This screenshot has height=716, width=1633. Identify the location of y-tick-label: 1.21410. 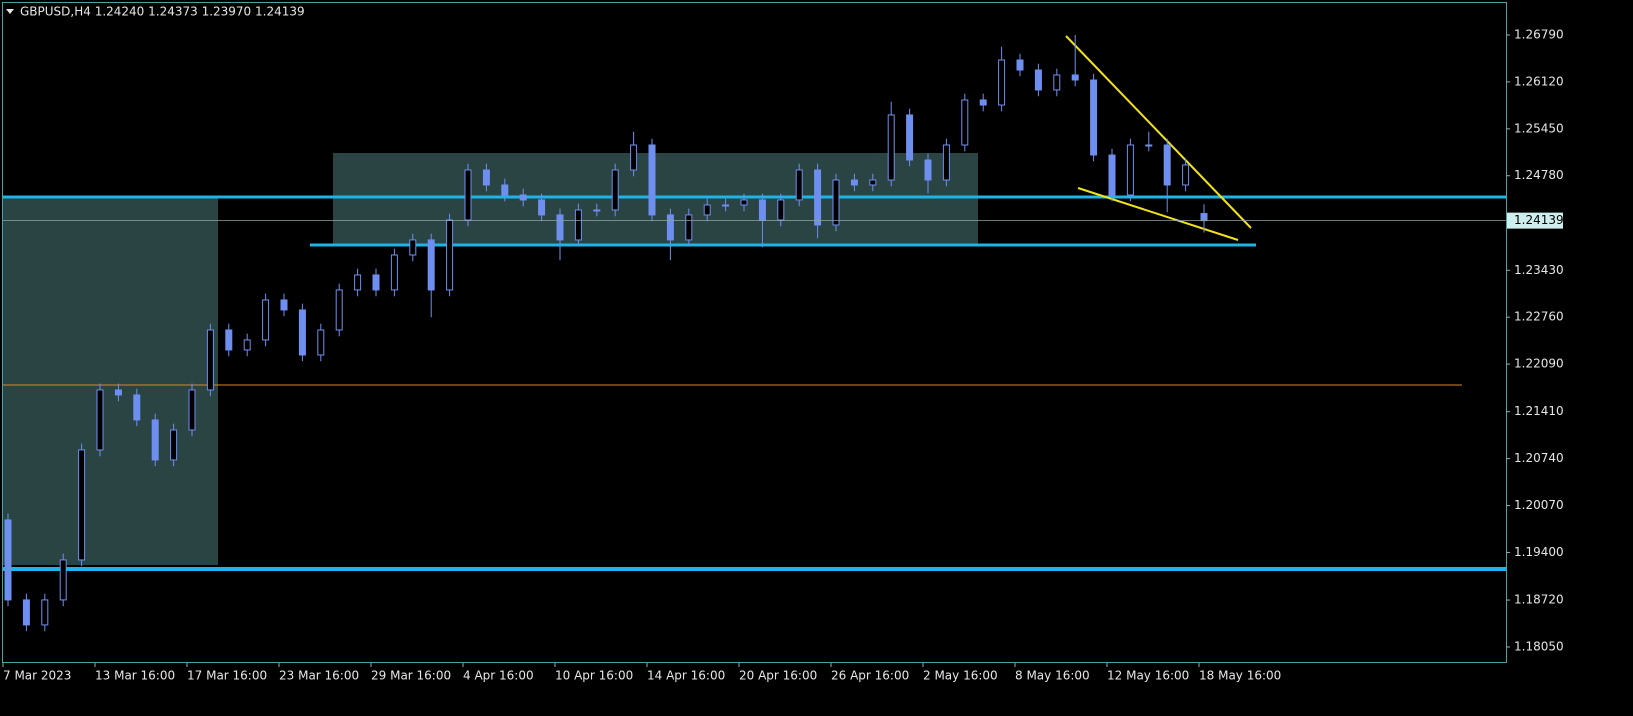
(1539, 411).